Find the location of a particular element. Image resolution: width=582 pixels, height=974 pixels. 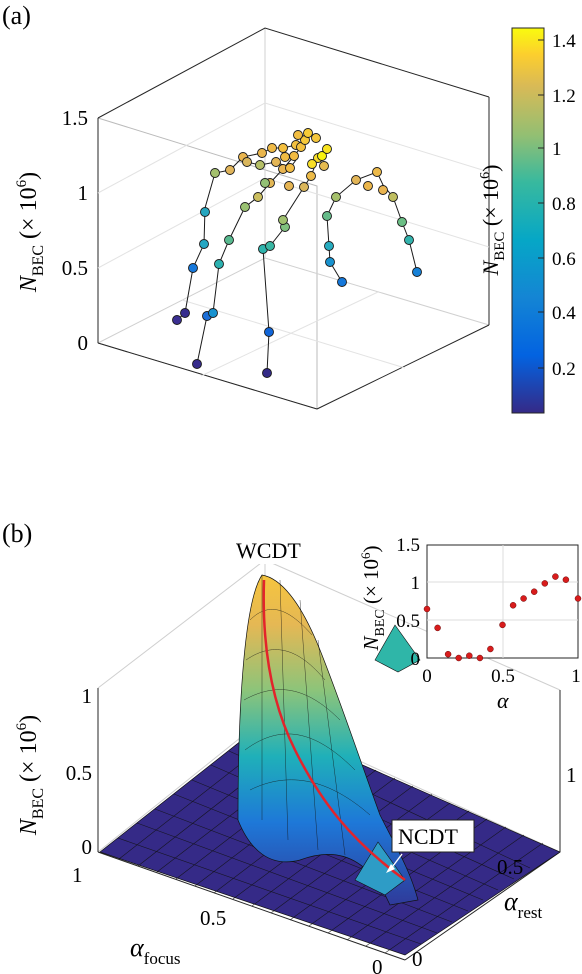

inset-y-label: NBEC (× 106) is located at coordinates (373, 598).